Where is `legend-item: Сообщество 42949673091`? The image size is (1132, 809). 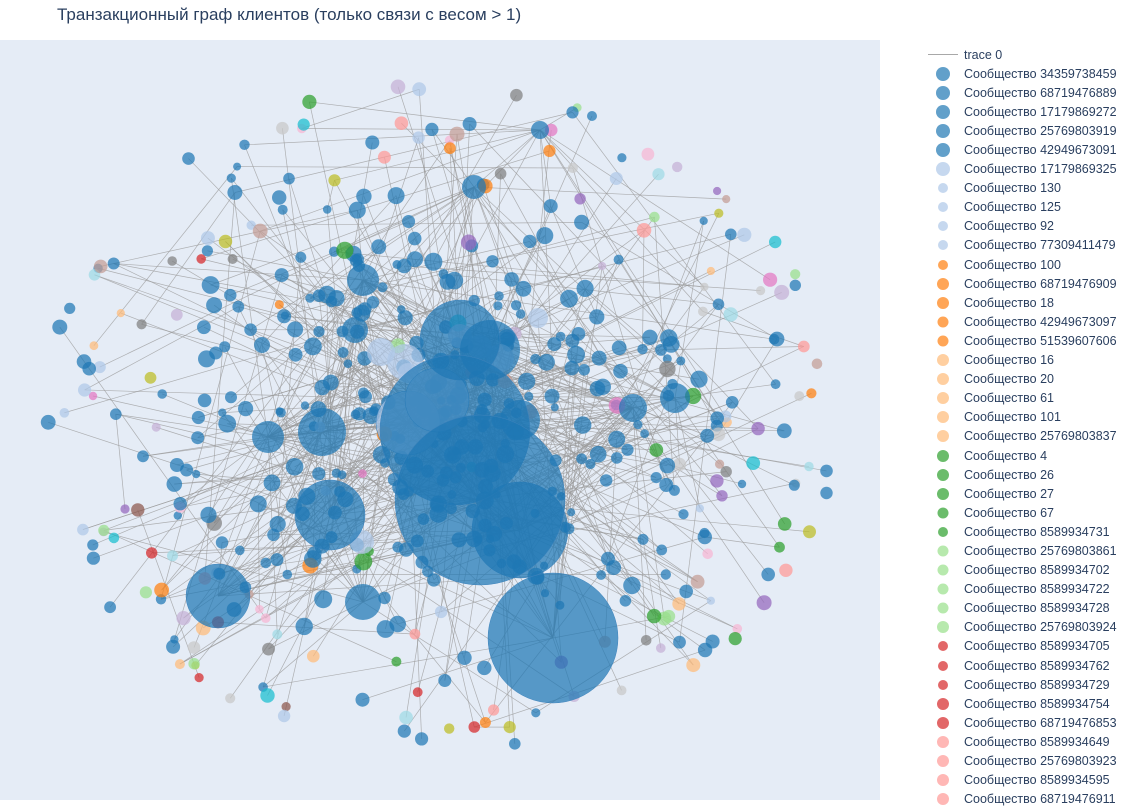
legend-item: Сообщество 42949673091 is located at coordinates (1030, 149).